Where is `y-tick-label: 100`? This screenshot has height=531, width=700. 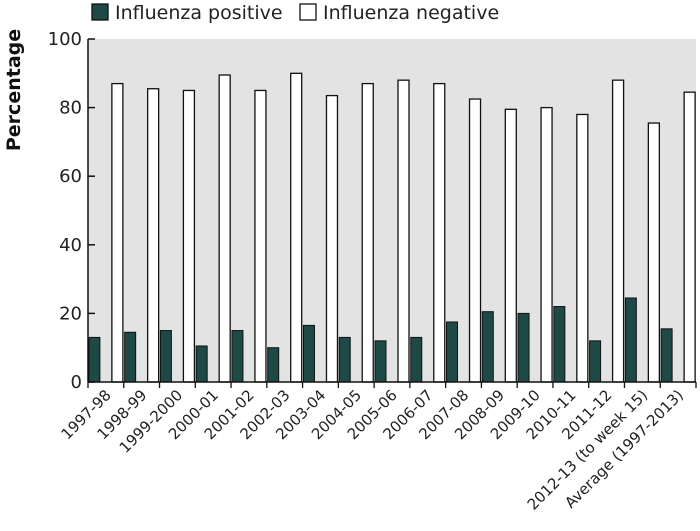 y-tick-label: 100 is located at coordinates (65, 39).